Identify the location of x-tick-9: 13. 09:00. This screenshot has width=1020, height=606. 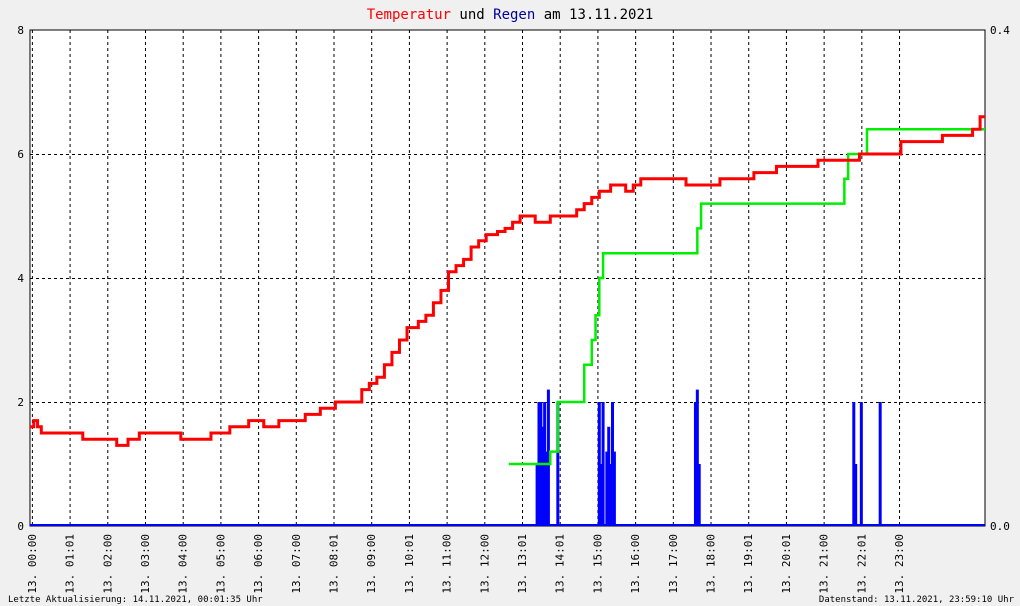
(371, 564).